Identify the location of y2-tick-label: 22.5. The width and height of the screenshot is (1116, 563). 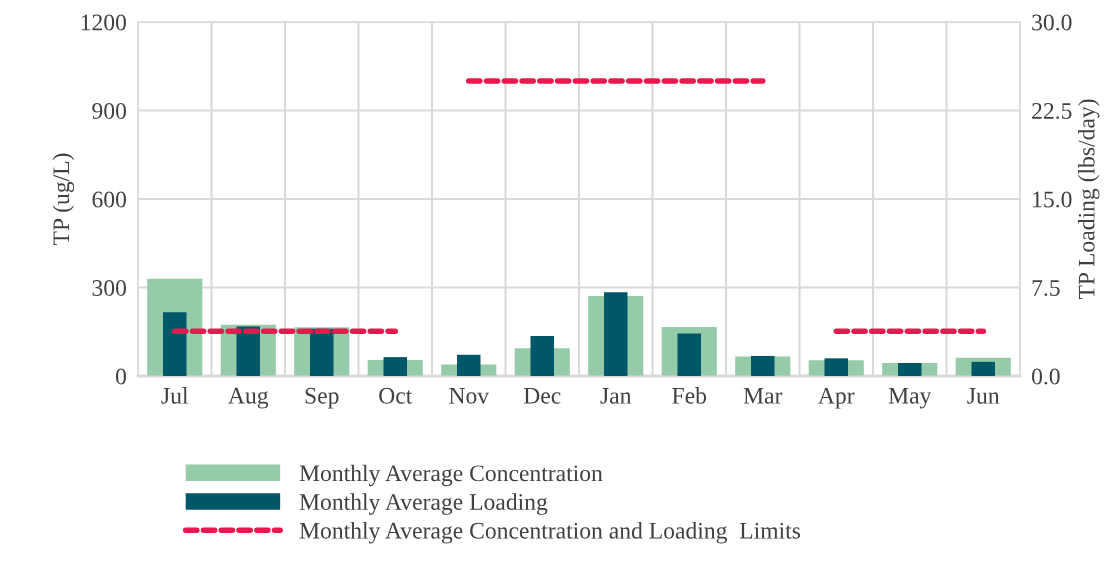
(1052, 111).